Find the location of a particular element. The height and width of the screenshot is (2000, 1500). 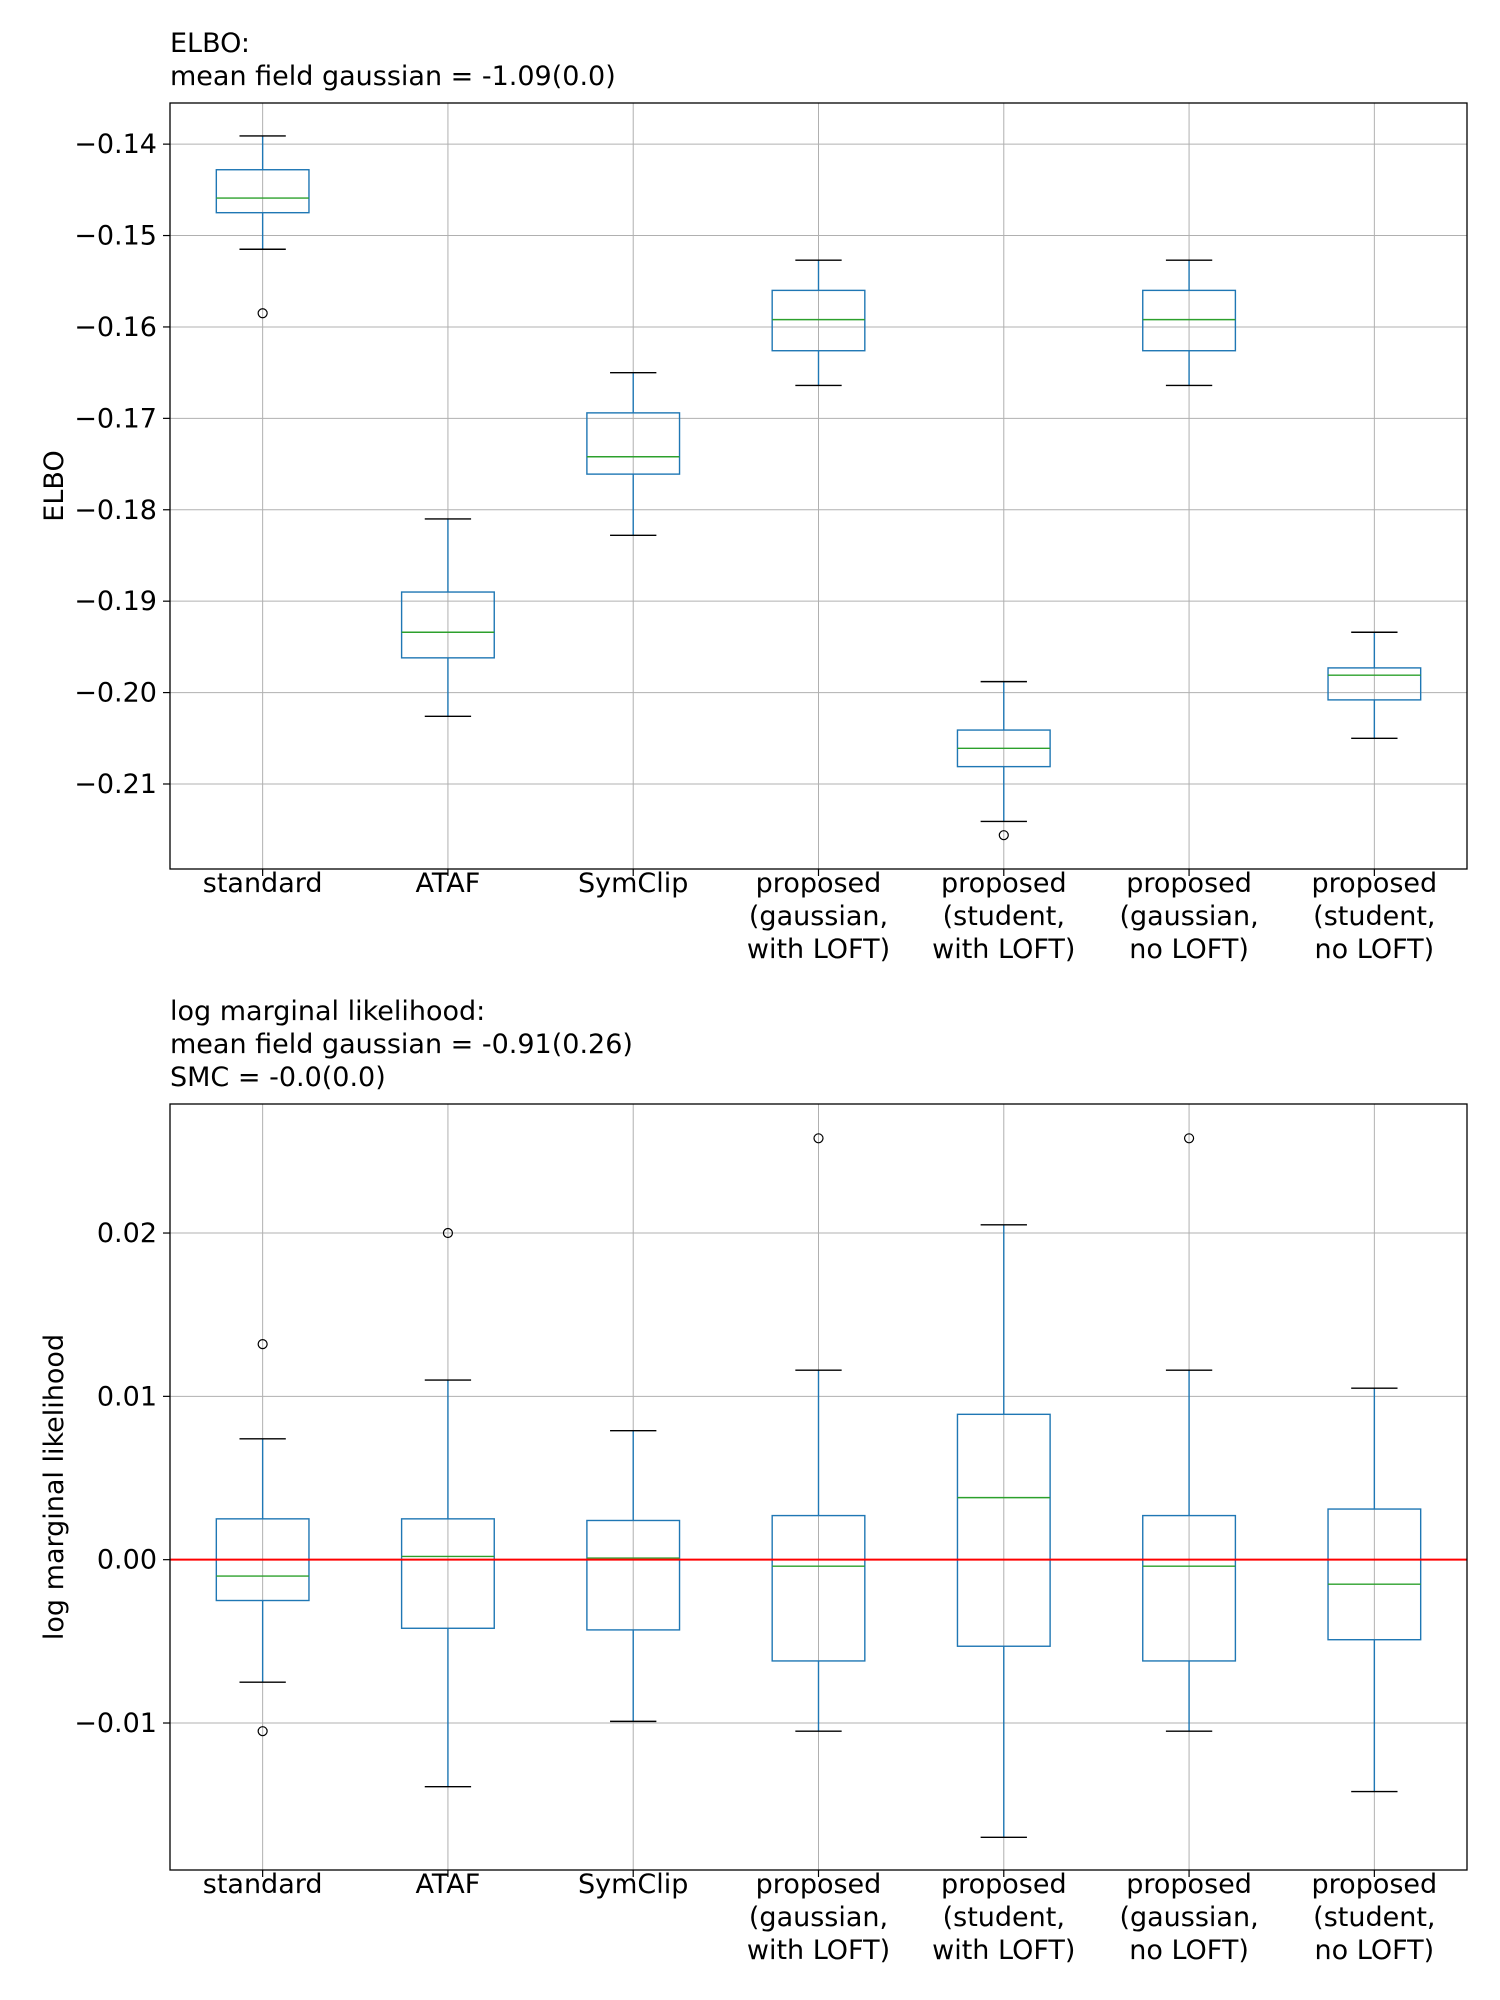

y-tick-label: −0.19 is located at coordinates (115, 601).